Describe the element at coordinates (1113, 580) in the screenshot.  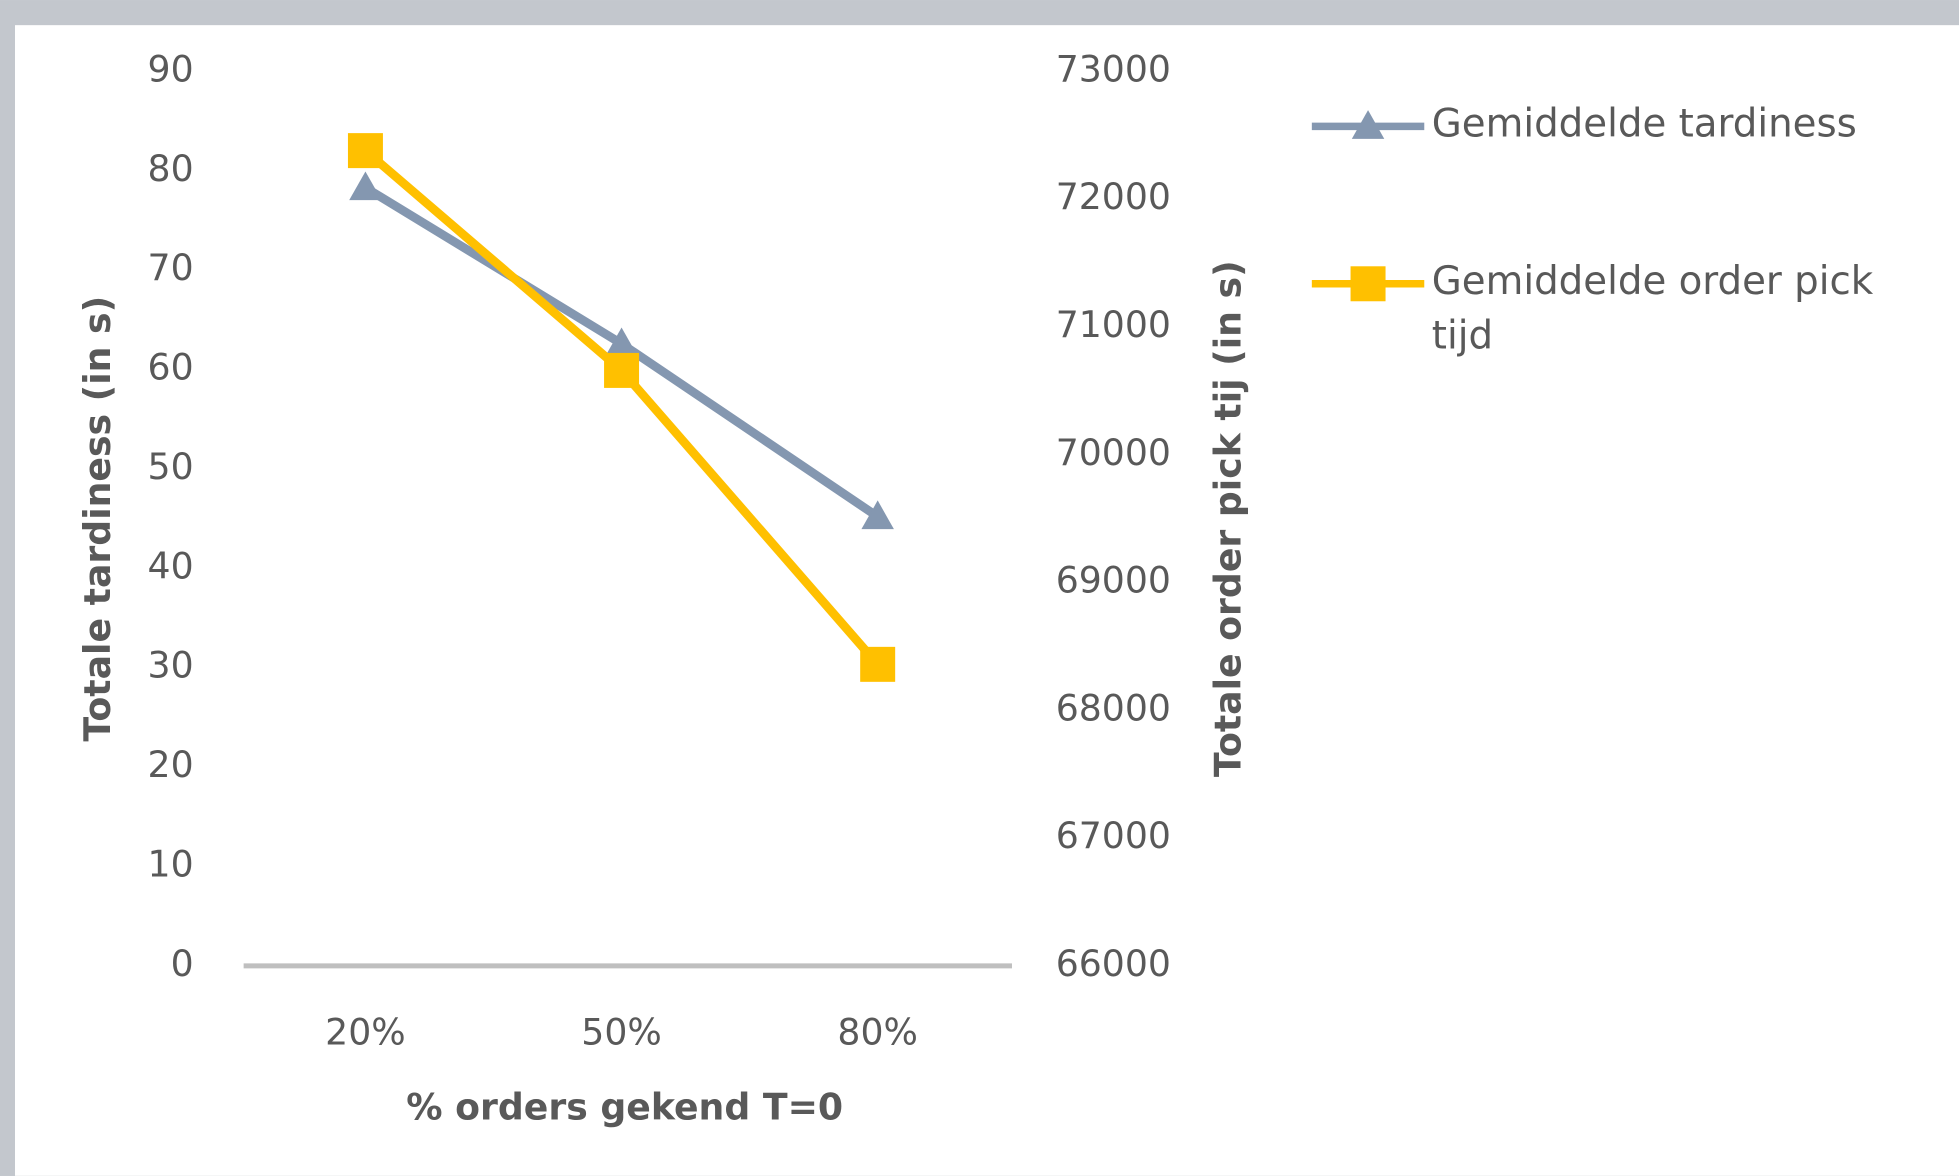
I see `y2-tick-label: 69000` at that location.